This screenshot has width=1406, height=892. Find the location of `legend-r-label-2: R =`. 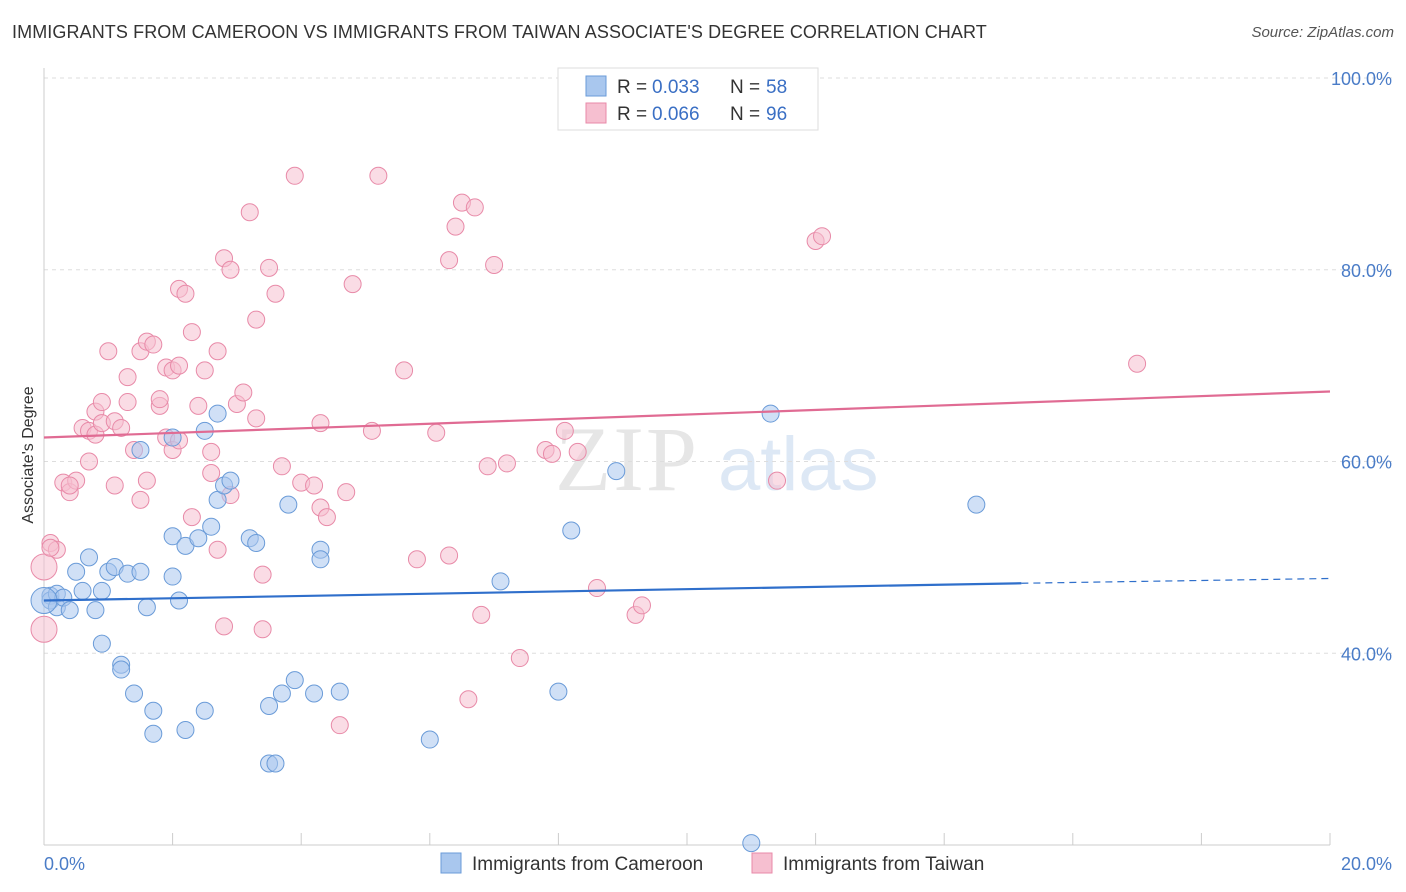

legend-r-label-2: R = is located at coordinates (632, 114).